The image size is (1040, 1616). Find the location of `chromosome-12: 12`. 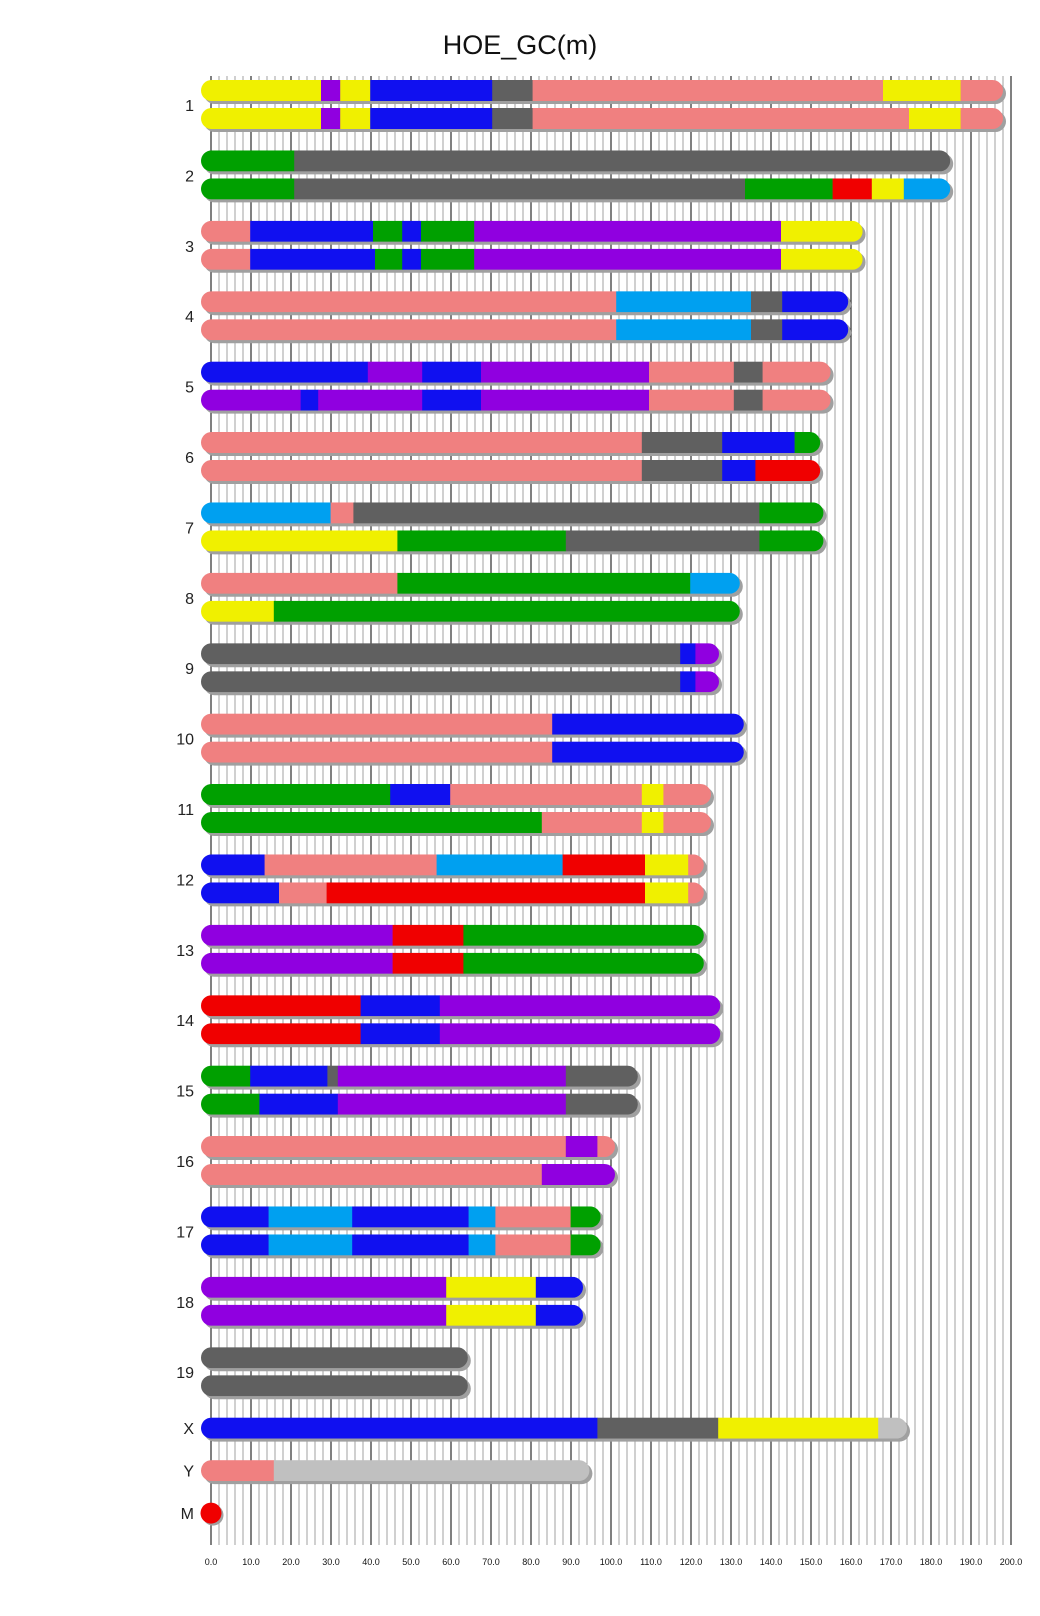

chromosome-12: 12 is located at coordinates (441, 880).